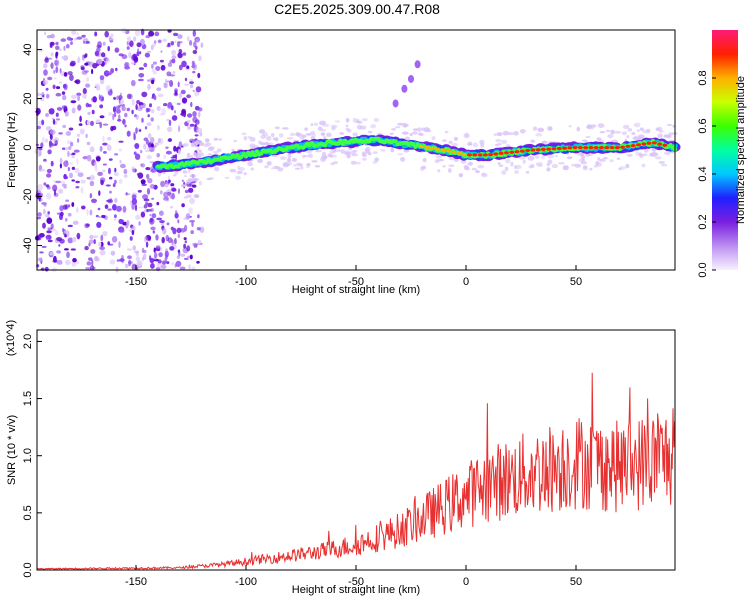 The height and width of the screenshot is (600, 750). I want to click on y-tick-label: 20, so click(28, 98).